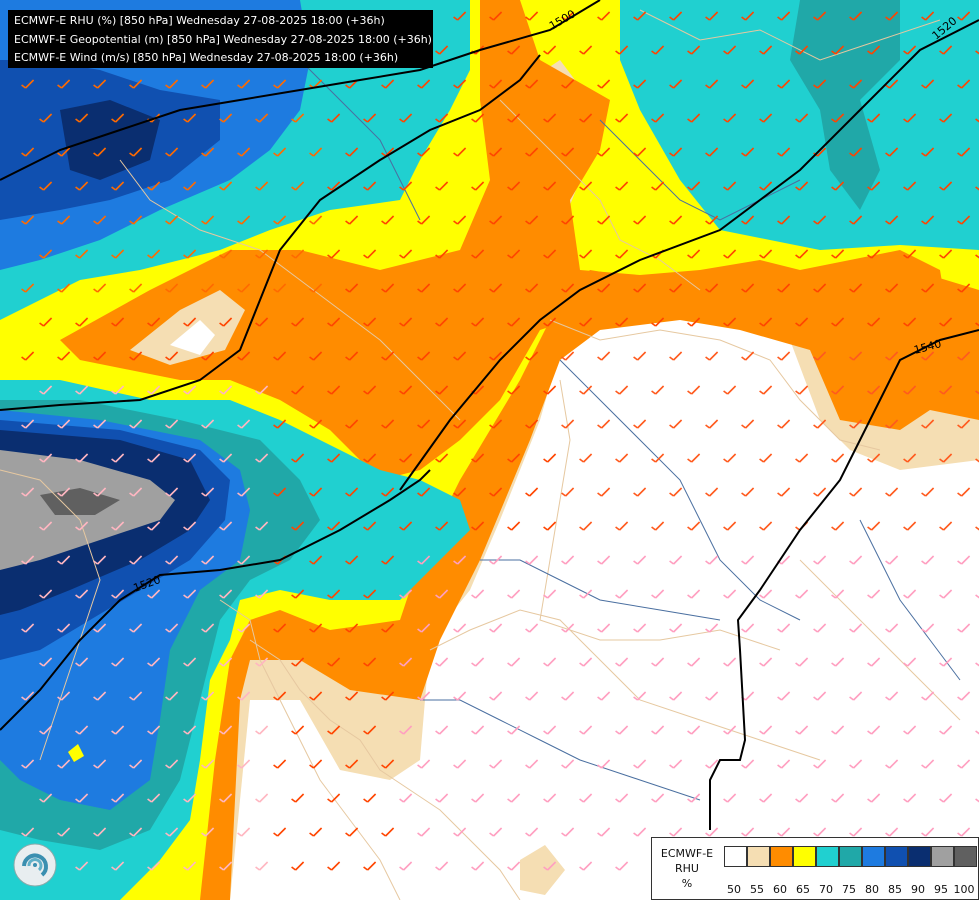 This screenshot has height=900, width=979. Describe the element at coordinates (35, 865) in the screenshot. I see `ecmwf-swirl-icon` at that location.